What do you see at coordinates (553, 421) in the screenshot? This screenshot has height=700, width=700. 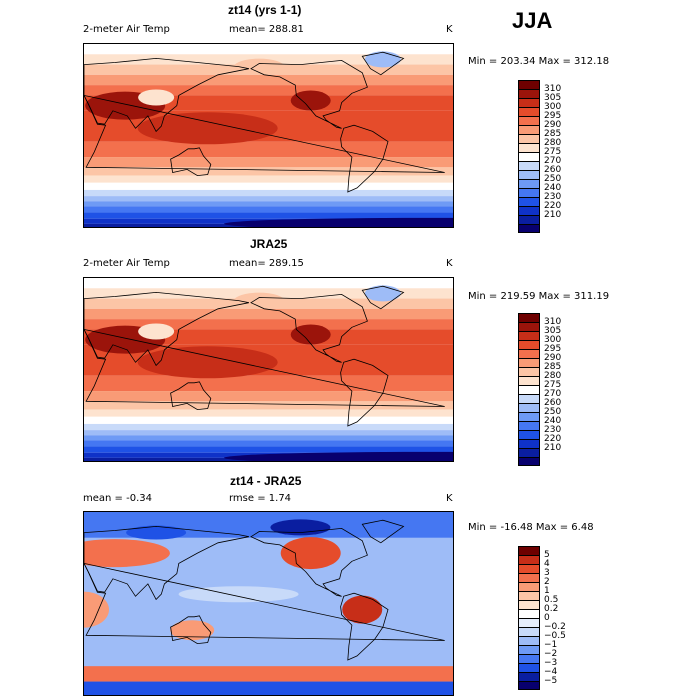 I see `colorbar-label: 240` at bounding box center [553, 421].